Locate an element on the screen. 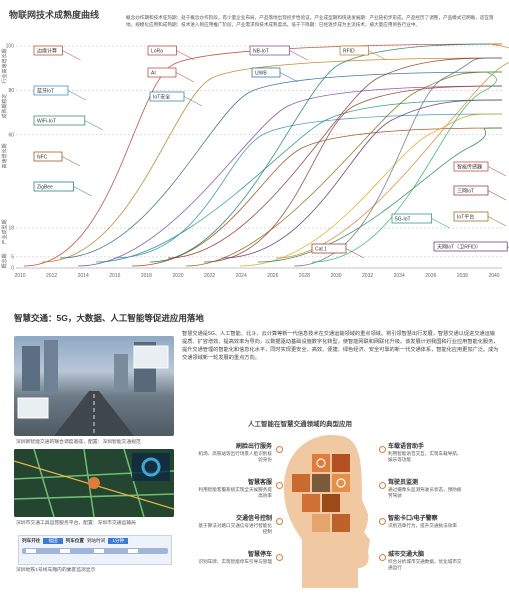 The height and width of the screenshot is (595, 509). tech-label-text: Cat.1 is located at coordinates (321, 250).